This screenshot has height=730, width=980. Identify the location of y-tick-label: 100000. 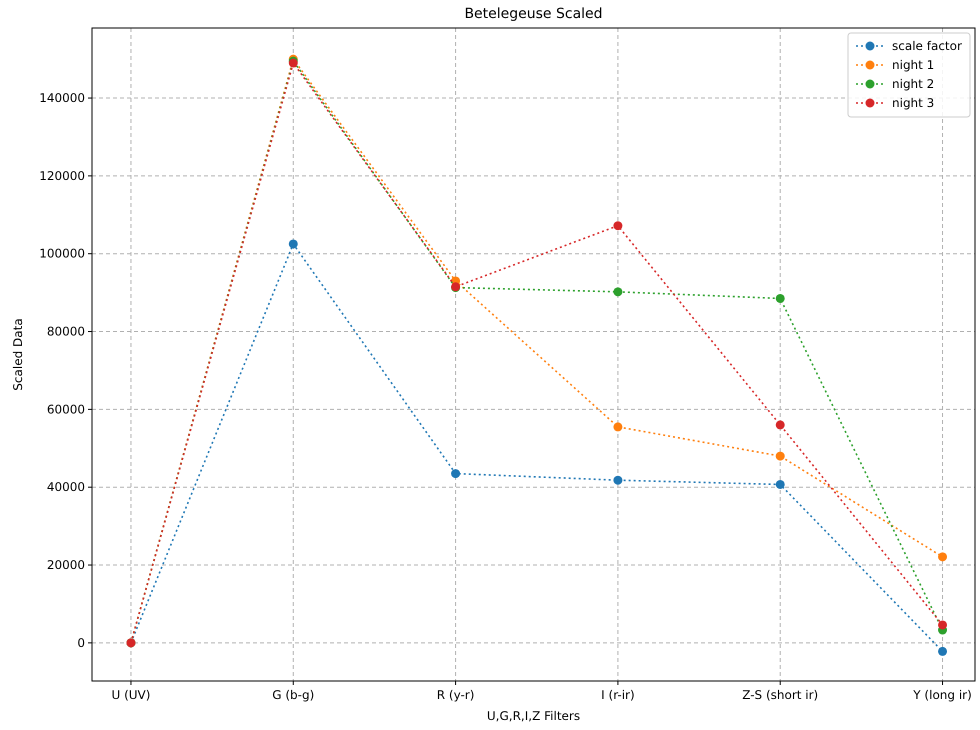
(62, 253).